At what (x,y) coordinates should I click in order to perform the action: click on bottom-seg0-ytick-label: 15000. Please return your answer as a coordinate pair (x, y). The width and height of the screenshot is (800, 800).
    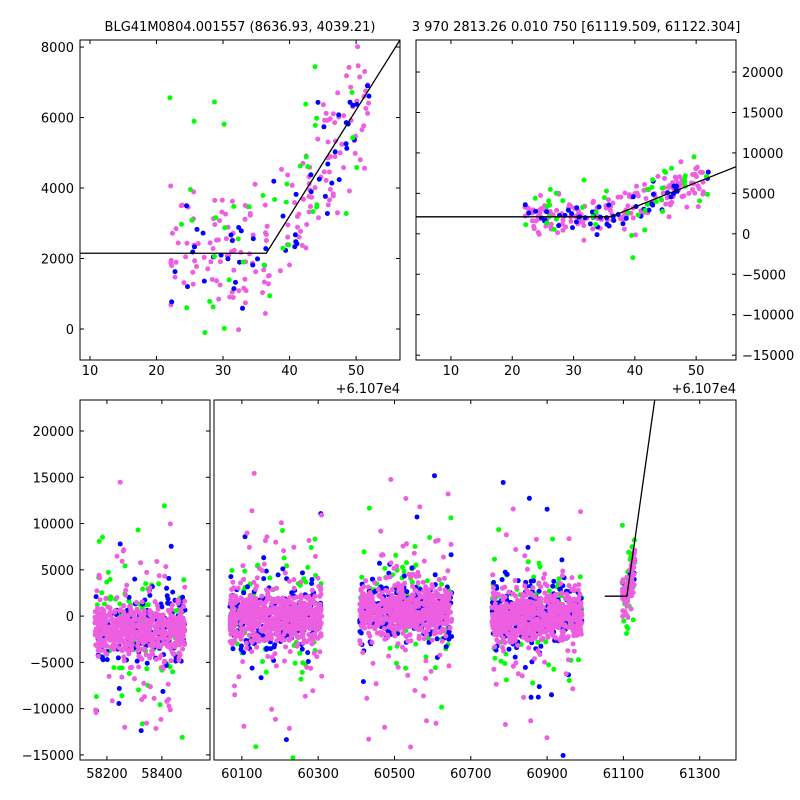
    Looking at the image, I should click on (53, 478).